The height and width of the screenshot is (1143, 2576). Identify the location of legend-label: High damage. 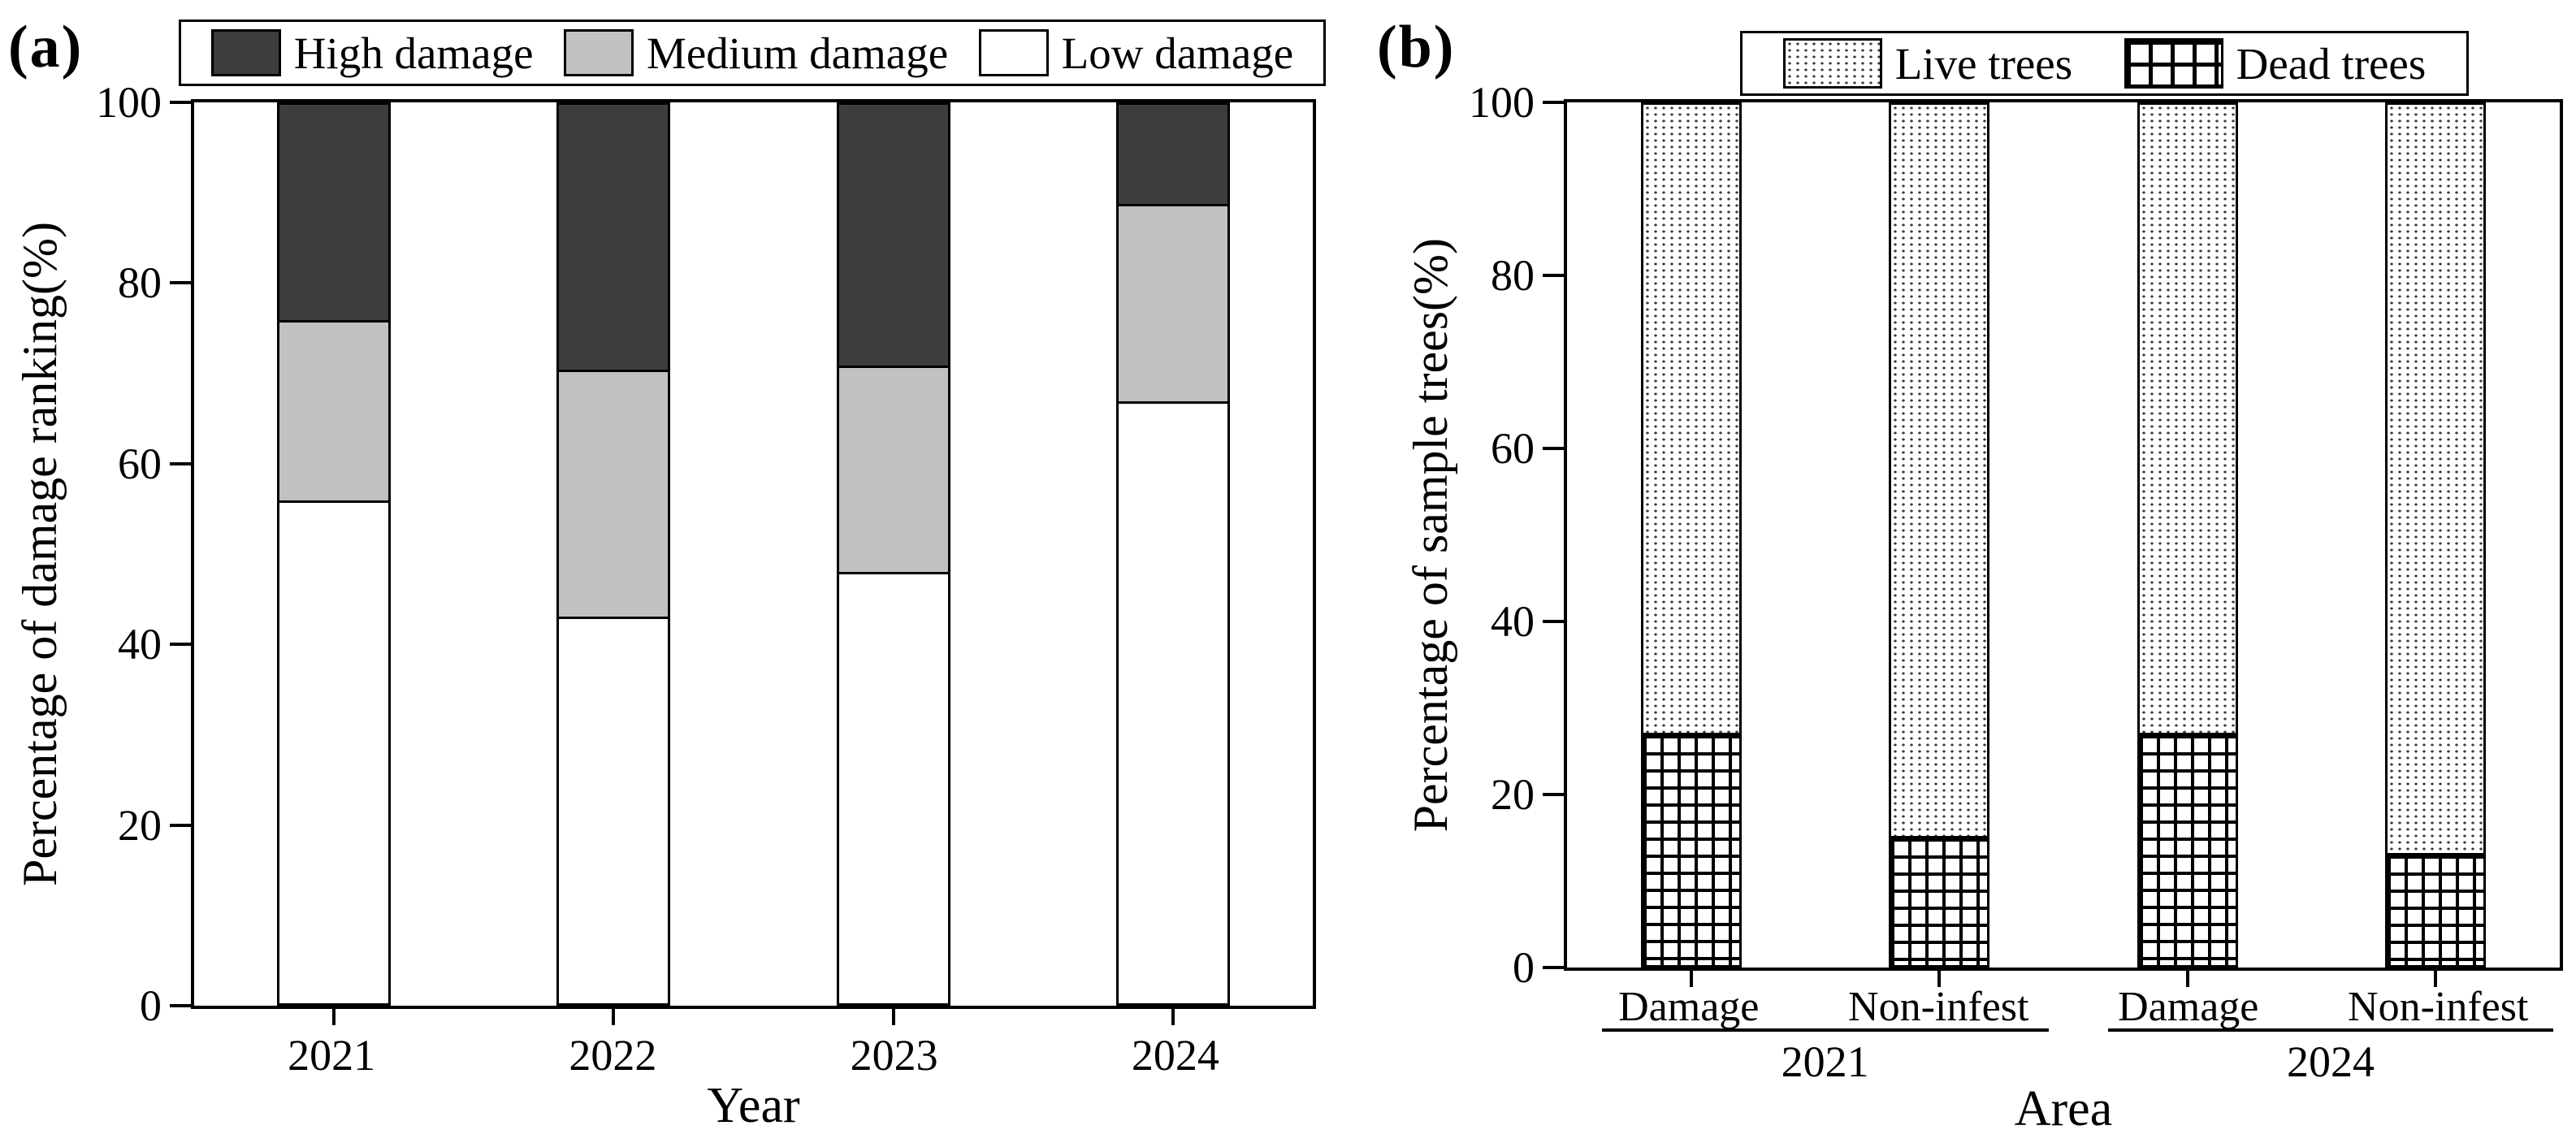
(413, 53).